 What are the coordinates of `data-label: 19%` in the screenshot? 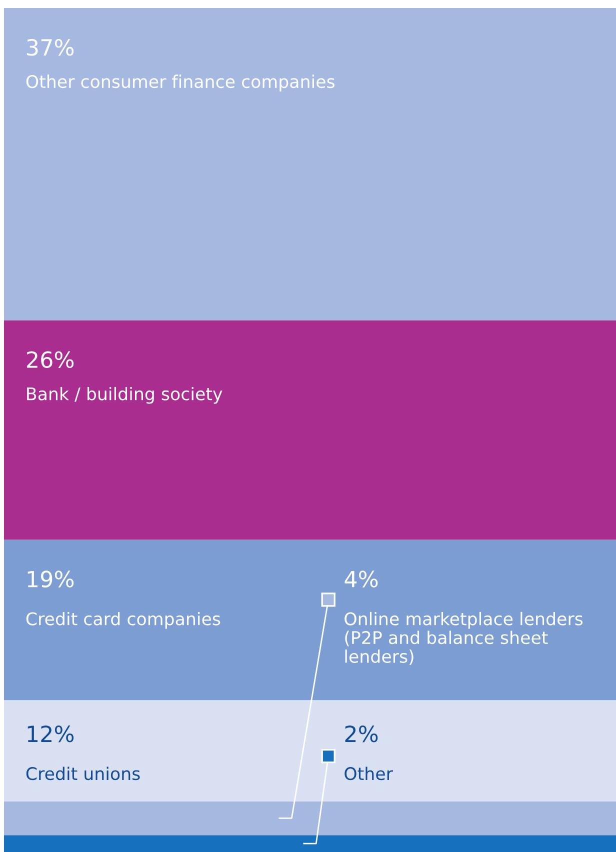 It's located at (51, 579).